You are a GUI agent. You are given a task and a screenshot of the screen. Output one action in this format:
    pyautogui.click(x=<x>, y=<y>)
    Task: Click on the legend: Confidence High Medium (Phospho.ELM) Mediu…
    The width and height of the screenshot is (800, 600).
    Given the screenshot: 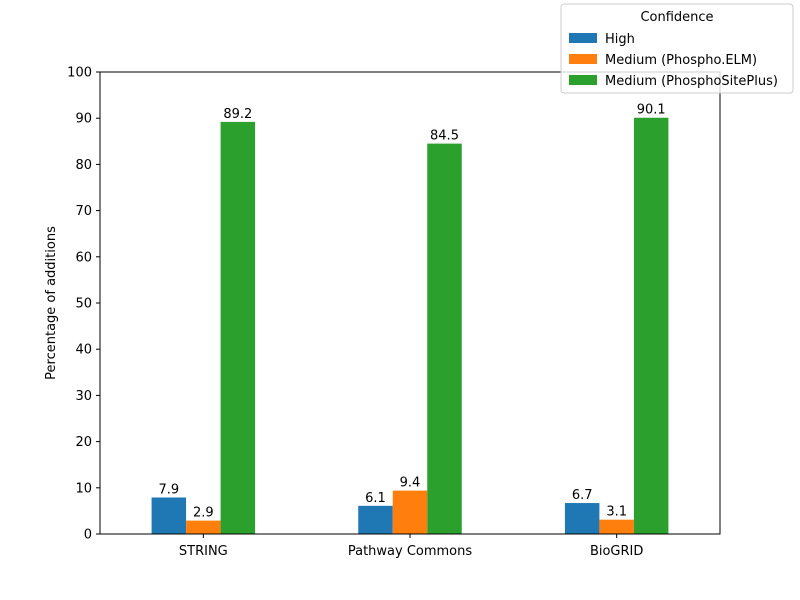 What is the action you would take?
    pyautogui.click(x=677, y=48)
    